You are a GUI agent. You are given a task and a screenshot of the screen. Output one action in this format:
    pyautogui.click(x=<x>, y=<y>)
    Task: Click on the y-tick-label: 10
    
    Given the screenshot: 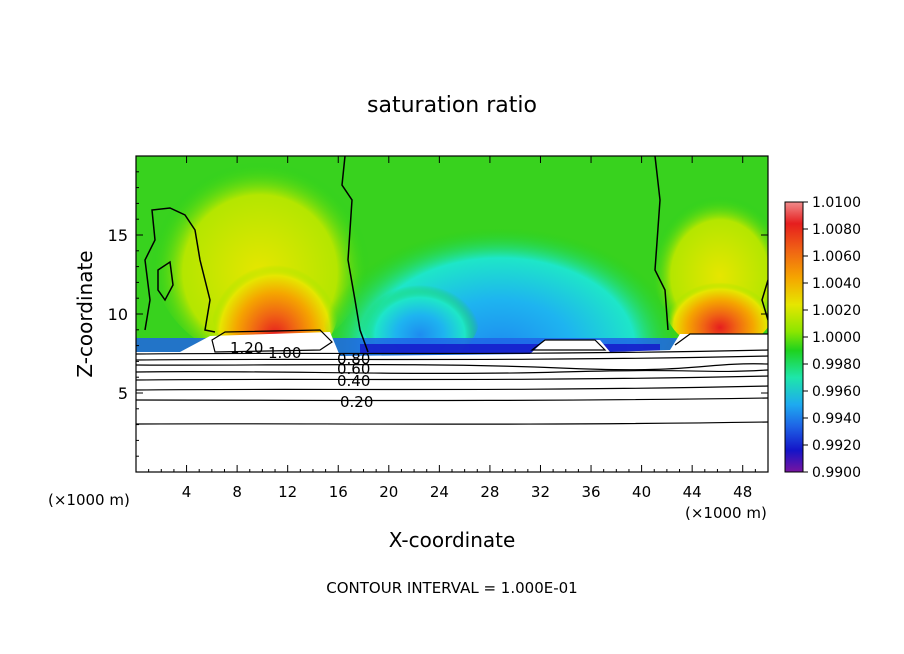 What is the action you would take?
    pyautogui.click(x=118, y=314)
    